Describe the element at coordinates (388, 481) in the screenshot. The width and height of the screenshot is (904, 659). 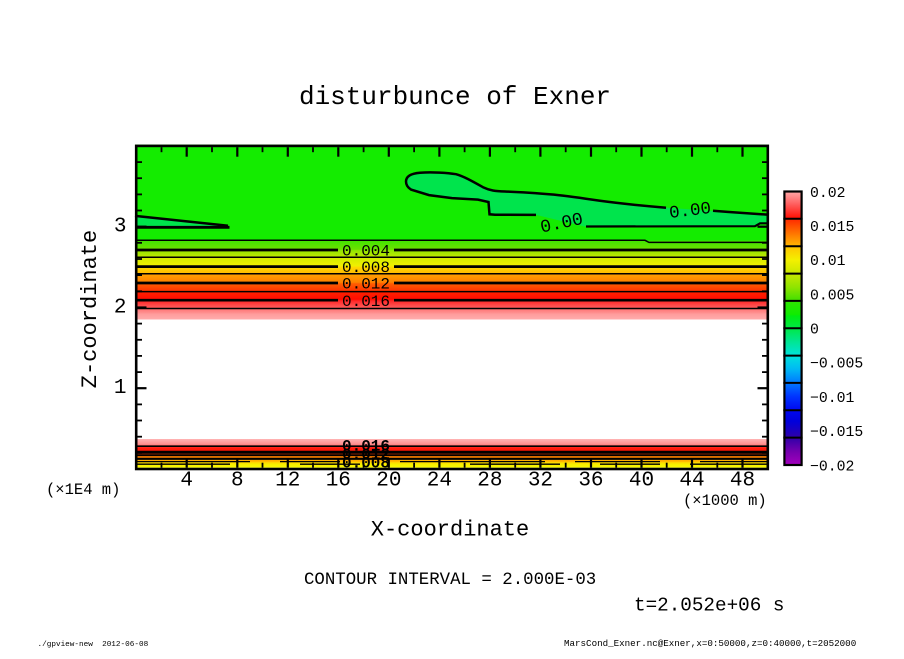
I see `svg-text: 20` at that location.